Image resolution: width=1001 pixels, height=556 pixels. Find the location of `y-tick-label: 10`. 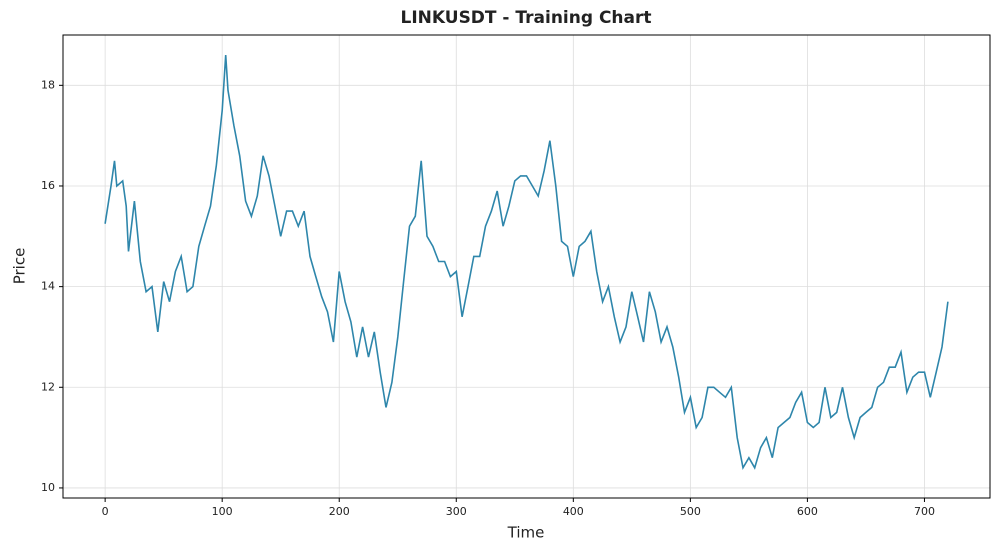

y-tick-label: 10 is located at coordinates (48, 487).